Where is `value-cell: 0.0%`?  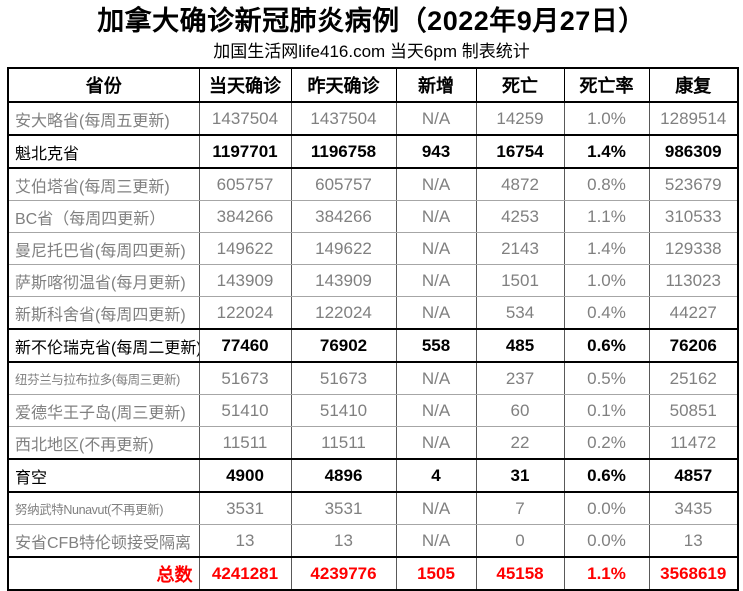 value-cell: 0.0% is located at coordinates (606, 541).